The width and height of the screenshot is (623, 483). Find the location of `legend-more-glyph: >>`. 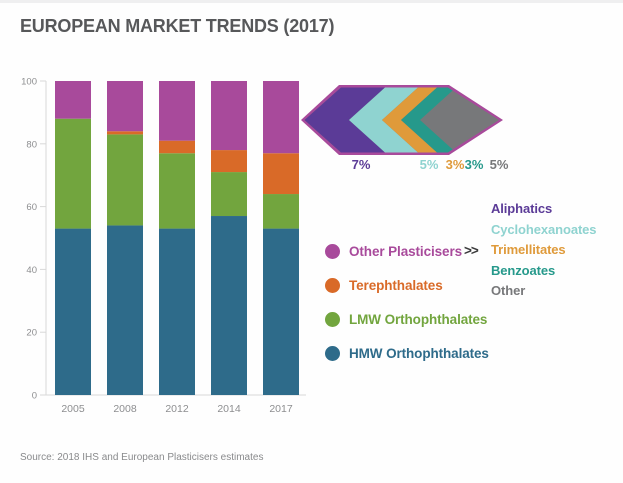

legend-more-glyph: >> is located at coordinates (471, 250).